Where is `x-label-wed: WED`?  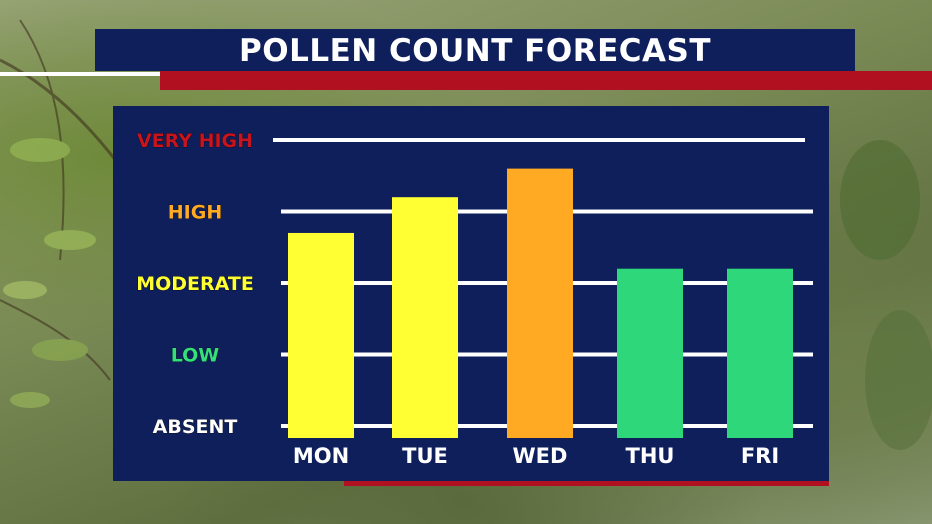 x-label-wed: WED is located at coordinates (540, 456).